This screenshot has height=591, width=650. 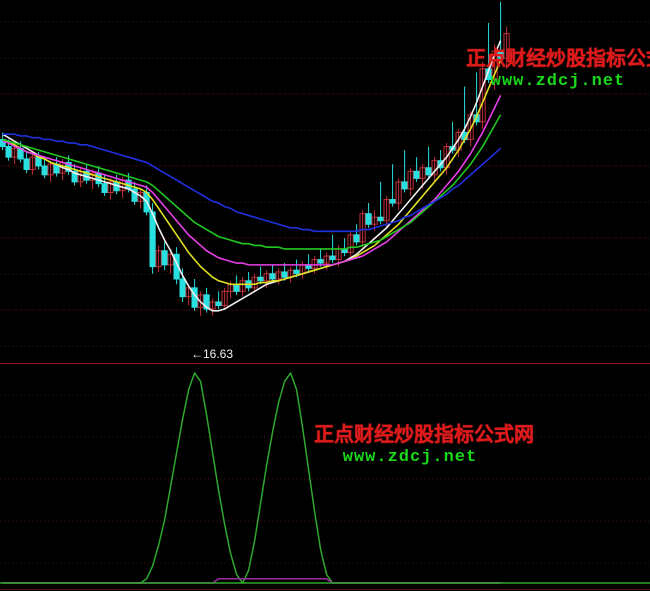 I want to click on pane-separator, so click(x=325, y=363).